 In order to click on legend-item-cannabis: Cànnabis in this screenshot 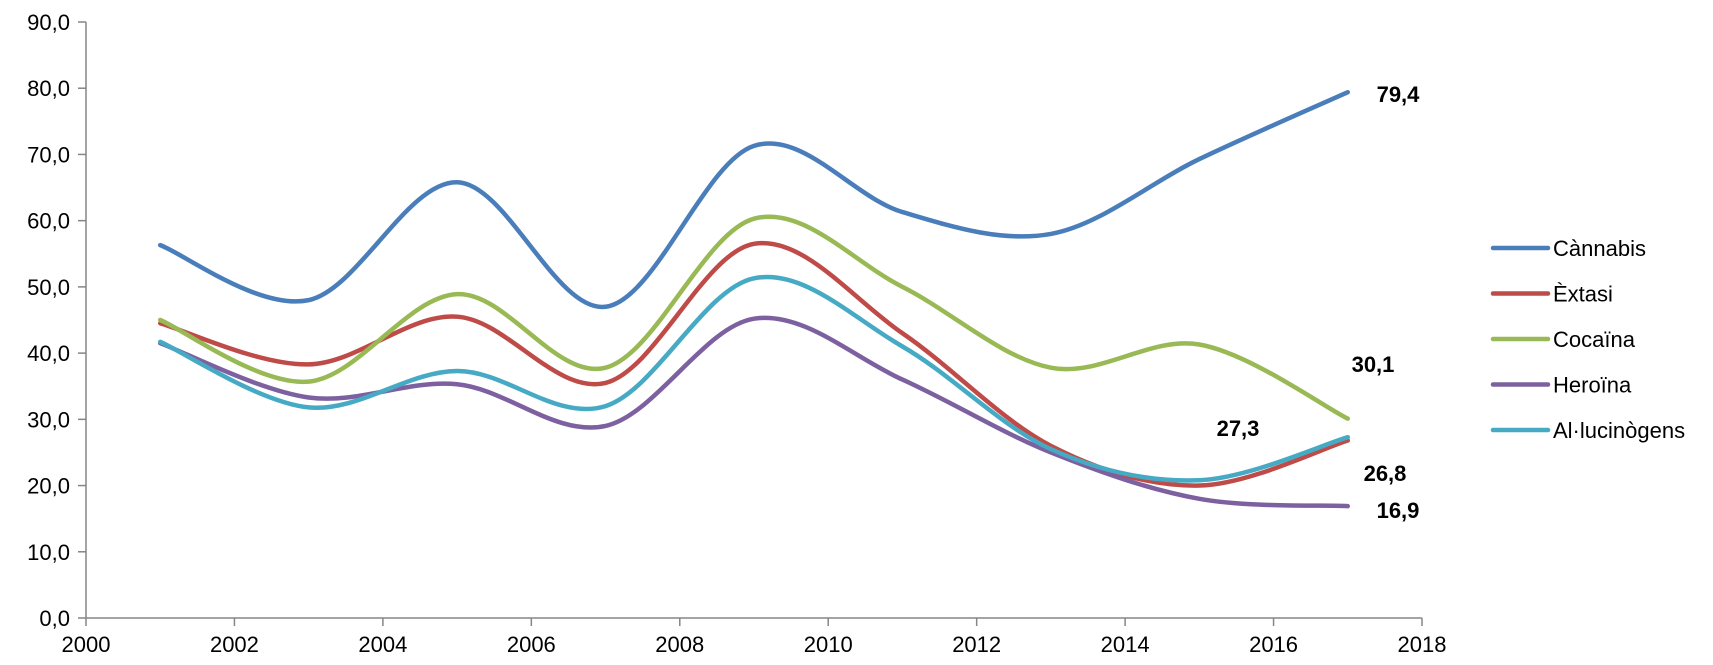, I will do `click(1568, 248)`.